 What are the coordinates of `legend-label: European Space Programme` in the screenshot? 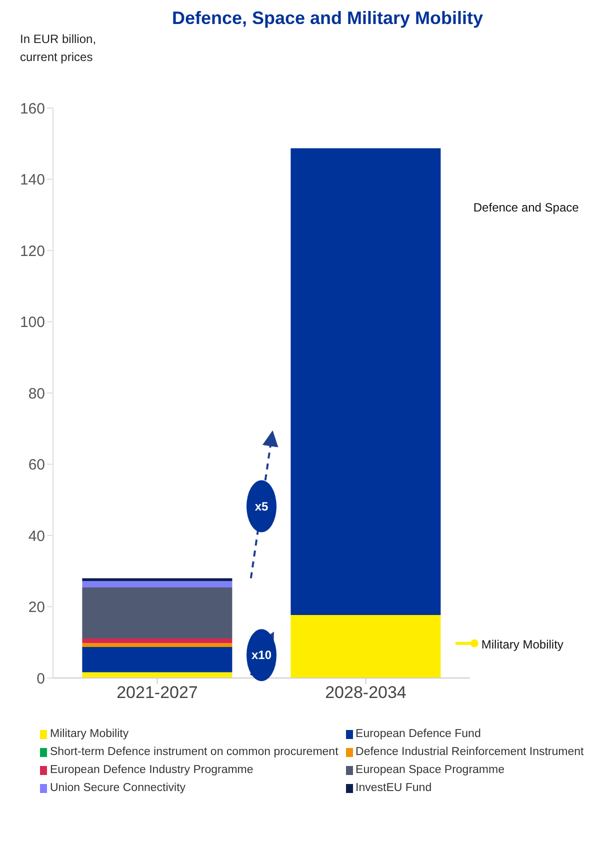 It's located at (430, 770).